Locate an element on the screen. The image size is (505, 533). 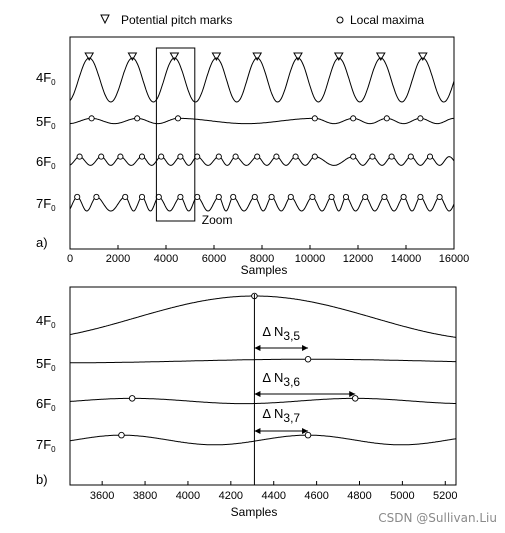
legend: Potential pitch marks Local maxima is located at coordinates (262, 20).